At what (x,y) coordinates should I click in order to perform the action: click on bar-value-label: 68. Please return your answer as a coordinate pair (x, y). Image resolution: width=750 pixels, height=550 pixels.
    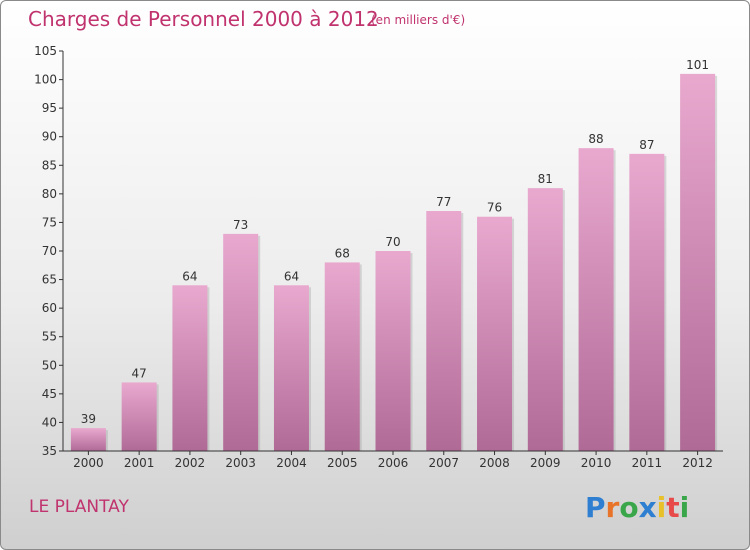
    Looking at the image, I should click on (342, 253).